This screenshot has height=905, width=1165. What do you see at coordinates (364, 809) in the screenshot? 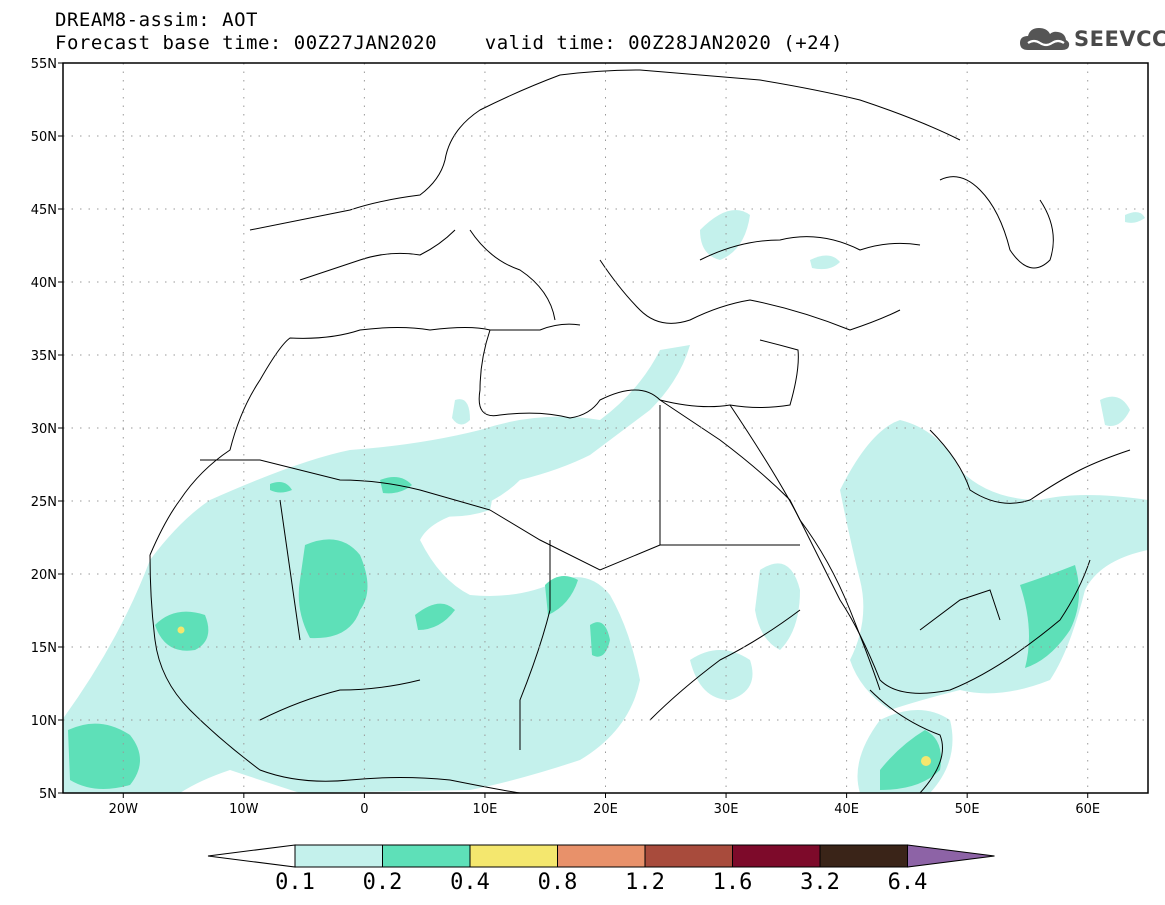
I see `lon-tick-label: 0` at bounding box center [364, 809].